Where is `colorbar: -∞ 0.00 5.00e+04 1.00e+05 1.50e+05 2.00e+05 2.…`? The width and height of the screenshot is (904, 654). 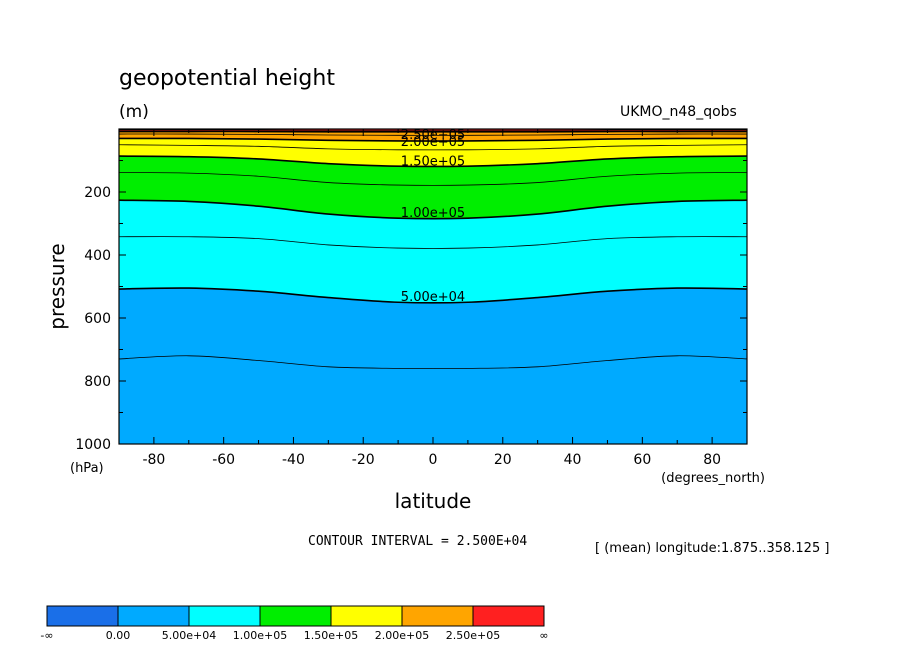 colorbar: -∞ 0.00 5.00e+04 1.00e+05 1.50e+05 2.00e+05 2.… is located at coordinates (294, 623).